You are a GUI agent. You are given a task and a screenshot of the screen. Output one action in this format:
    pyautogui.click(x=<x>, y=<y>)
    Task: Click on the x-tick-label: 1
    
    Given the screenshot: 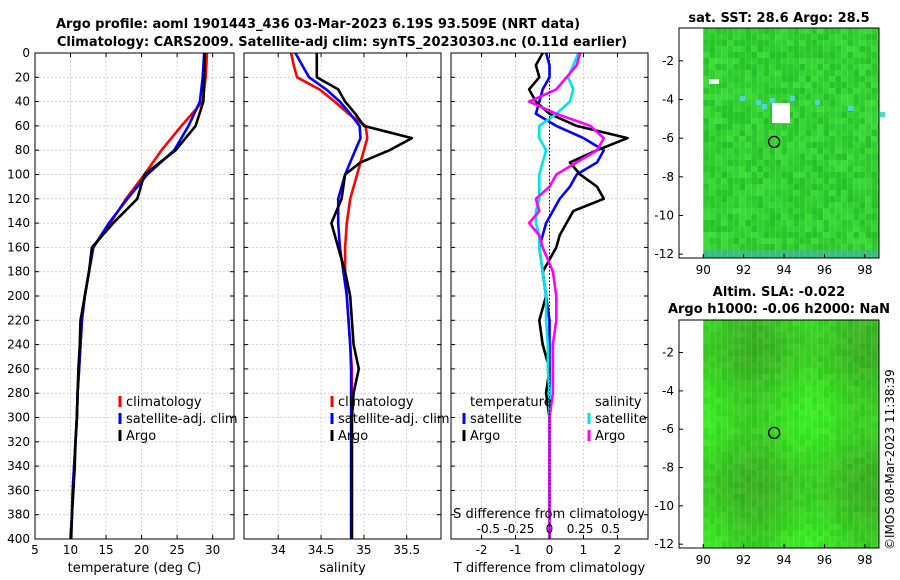 What is the action you would take?
    pyautogui.click(x=584, y=550)
    